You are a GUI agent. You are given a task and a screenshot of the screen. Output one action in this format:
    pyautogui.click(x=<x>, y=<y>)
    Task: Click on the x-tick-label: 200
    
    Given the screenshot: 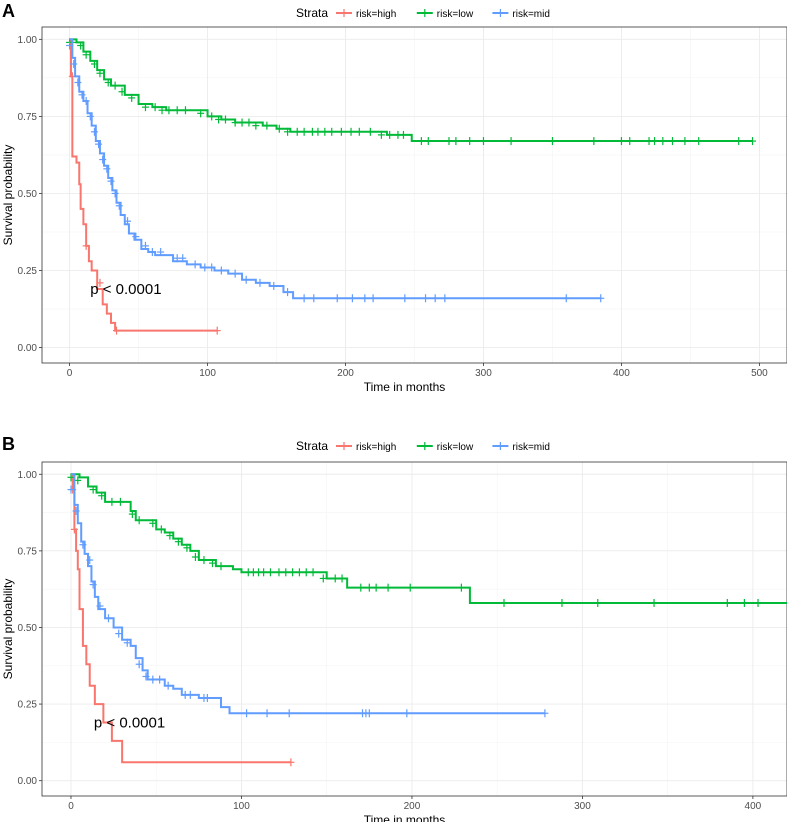 What is the action you would take?
    pyautogui.click(x=412, y=806)
    